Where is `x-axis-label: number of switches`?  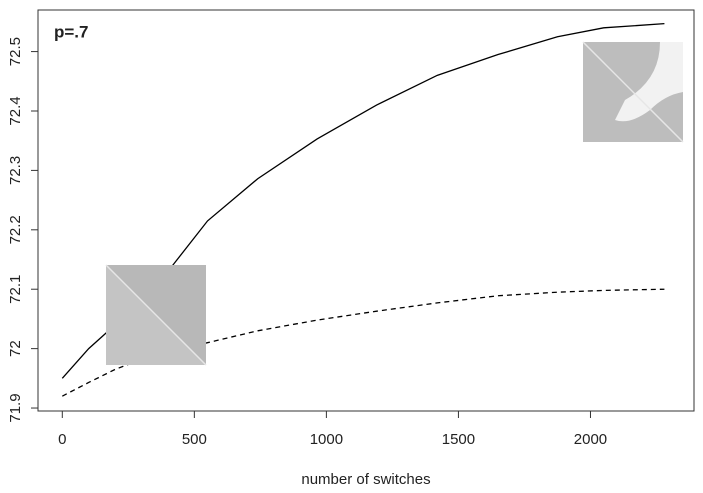
x-axis-label: number of switches is located at coordinates (365, 479).